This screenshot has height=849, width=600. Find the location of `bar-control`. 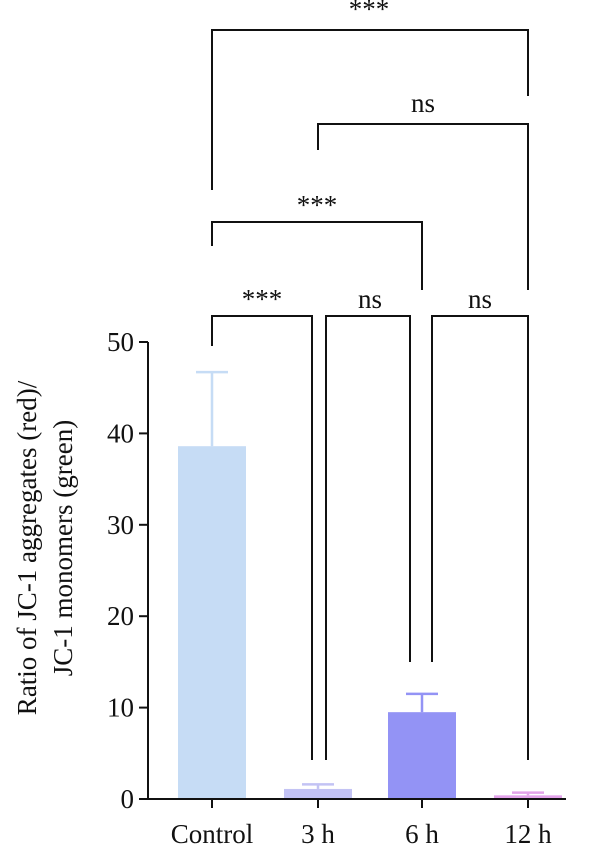

bar-control is located at coordinates (212, 622).